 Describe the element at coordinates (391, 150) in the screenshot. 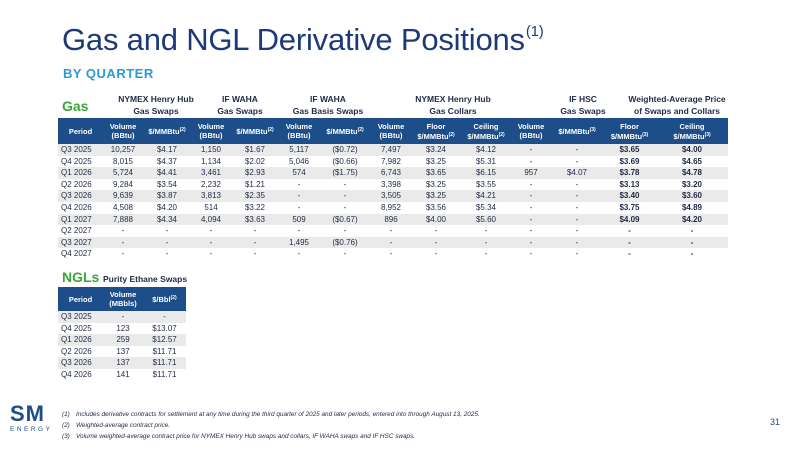

I see `value-cell: 7,497` at that location.